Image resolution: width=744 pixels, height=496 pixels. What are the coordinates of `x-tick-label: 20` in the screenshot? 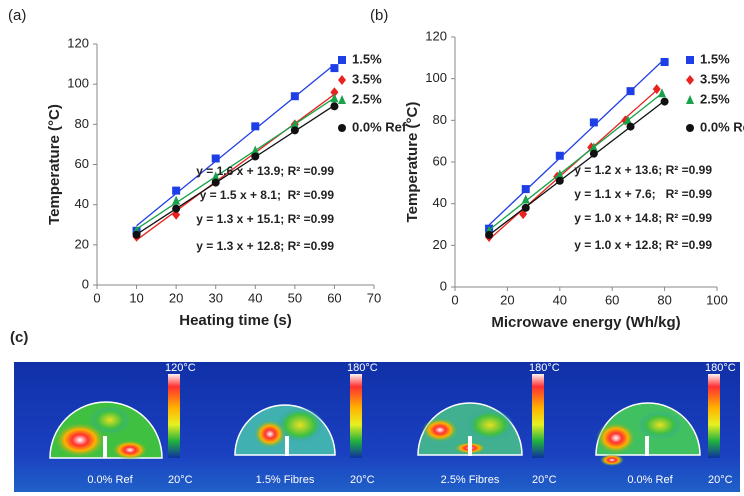 It's located at (507, 299).